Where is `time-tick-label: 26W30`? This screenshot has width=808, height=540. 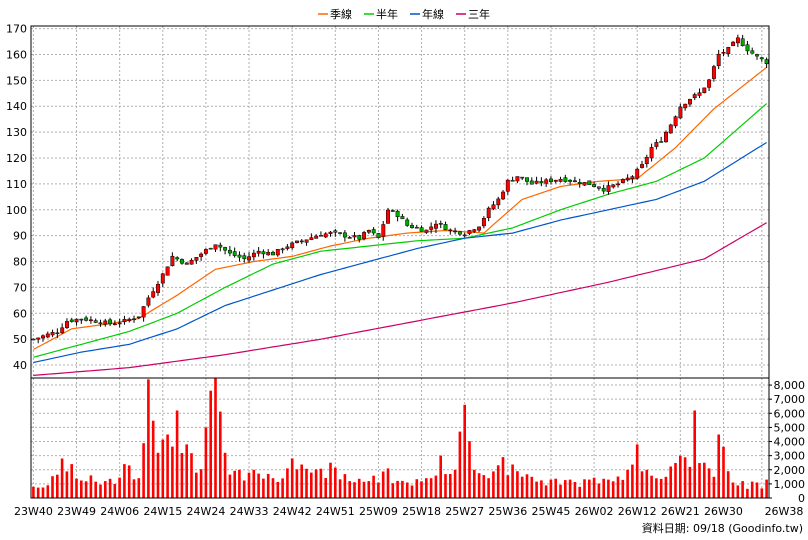 time-tick-label: 26W30 is located at coordinates (723, 511).